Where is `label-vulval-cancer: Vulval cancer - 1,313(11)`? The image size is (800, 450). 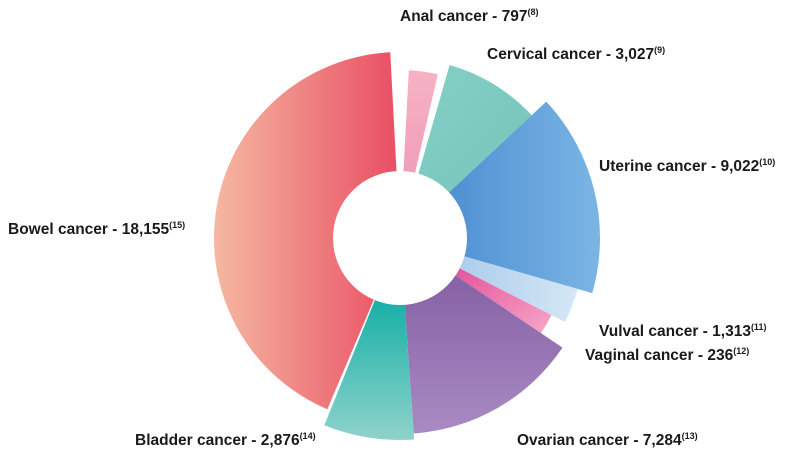 label-vulval-cancer: Vulval cancer - 1,313(11) is located at coordinates (682, 331).